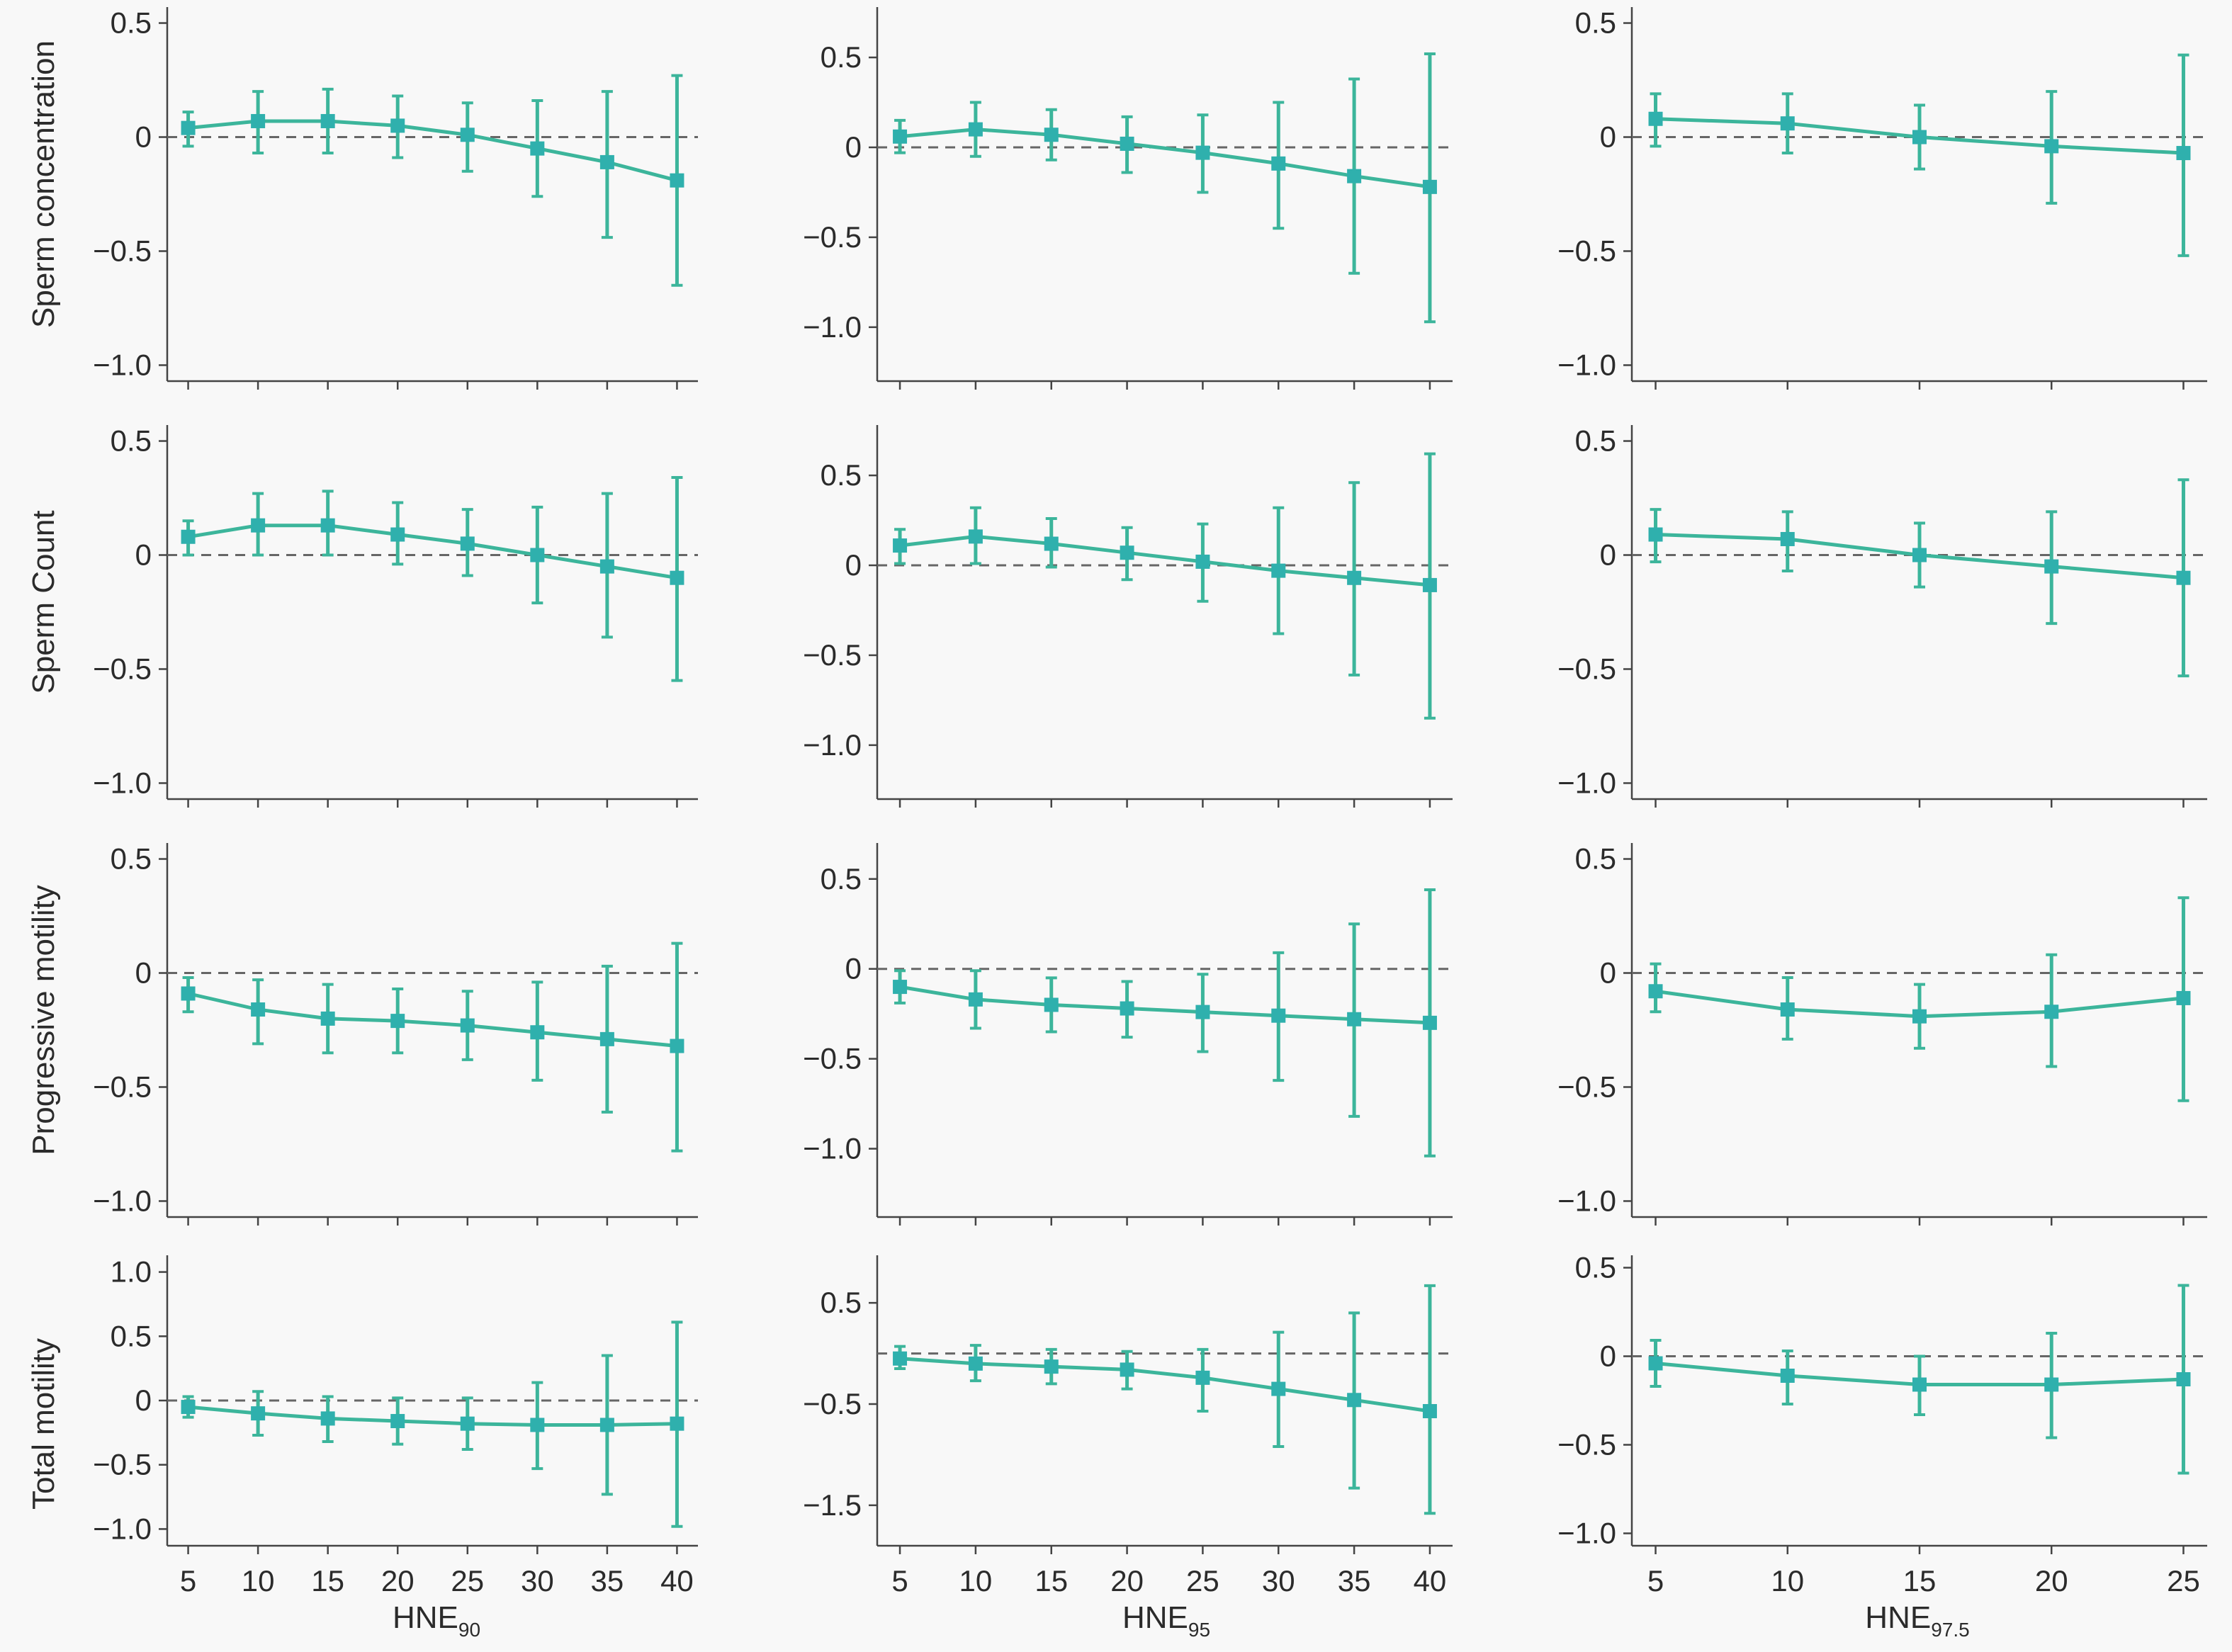 The height and width of the screenshot is (1652, 2232). What do you see at coordinates (437, 1620) in the screenshot?
I see `x-axis-title-hne90: HNE90` at bounding box center [437, 1620].